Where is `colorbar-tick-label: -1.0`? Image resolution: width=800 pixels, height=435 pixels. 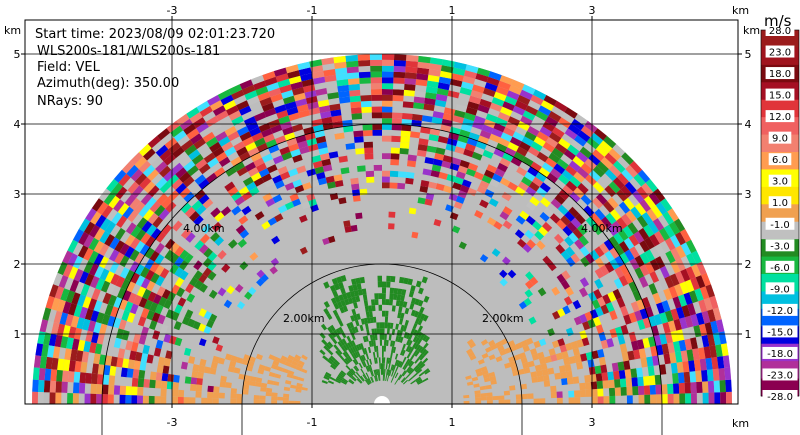
colorbar-tick-label: -1.0 is located at coordinates (780, 225).